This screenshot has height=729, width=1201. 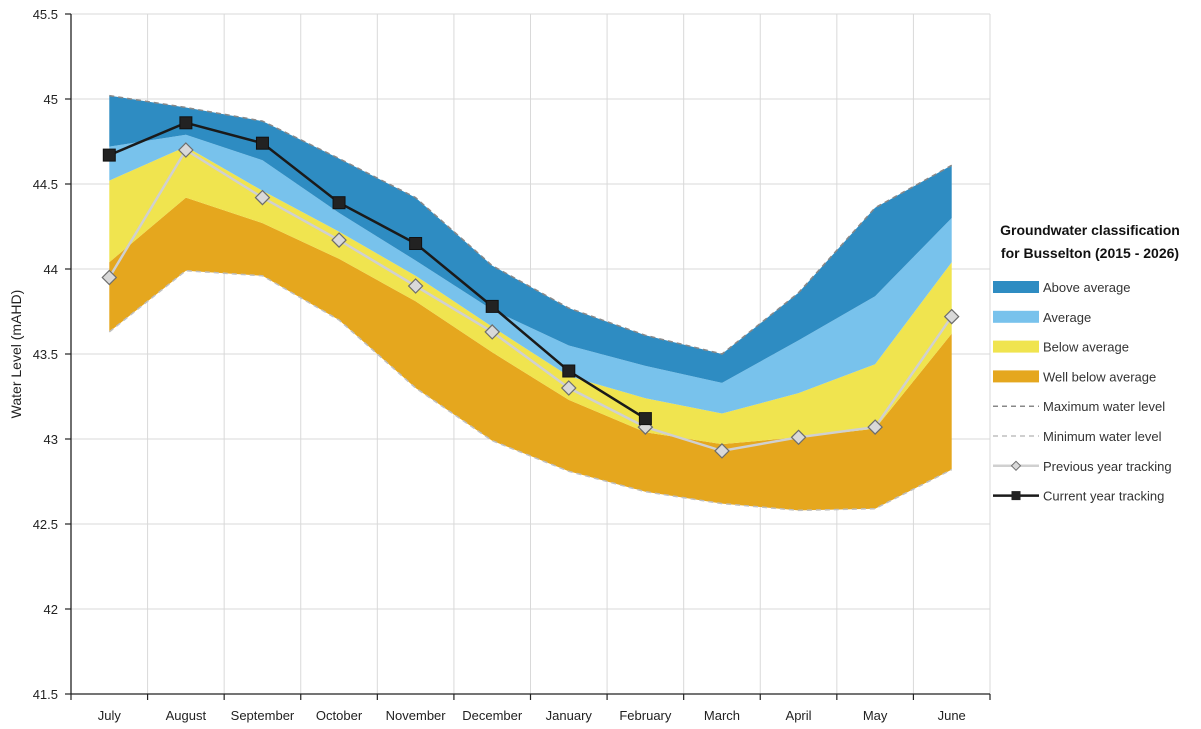 I want to click on y-tick-label: 44.5, so click(x=45, y=184).